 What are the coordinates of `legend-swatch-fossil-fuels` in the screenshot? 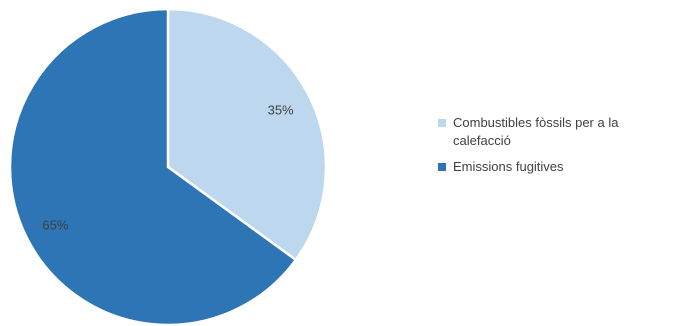 It's located at (442, 123).